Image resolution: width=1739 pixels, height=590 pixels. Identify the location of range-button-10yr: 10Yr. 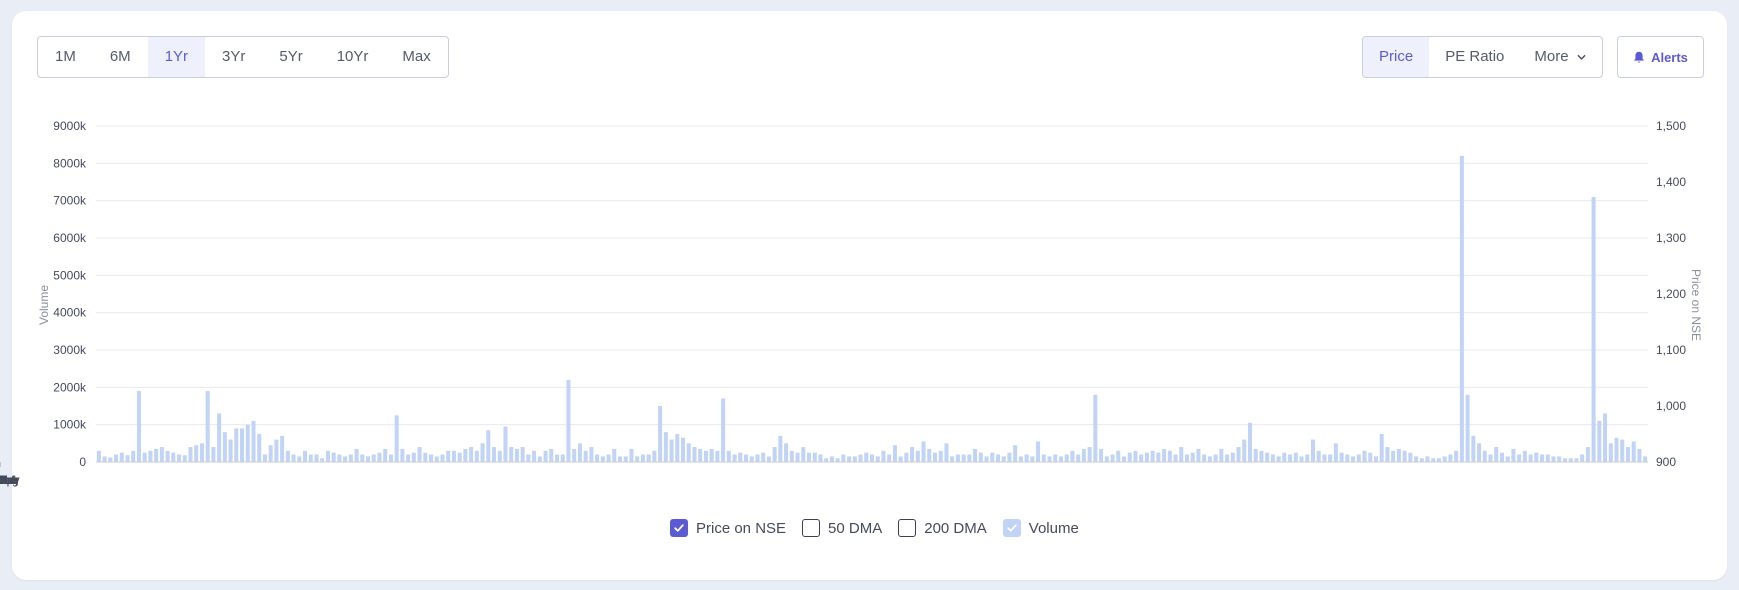
(352, 56).